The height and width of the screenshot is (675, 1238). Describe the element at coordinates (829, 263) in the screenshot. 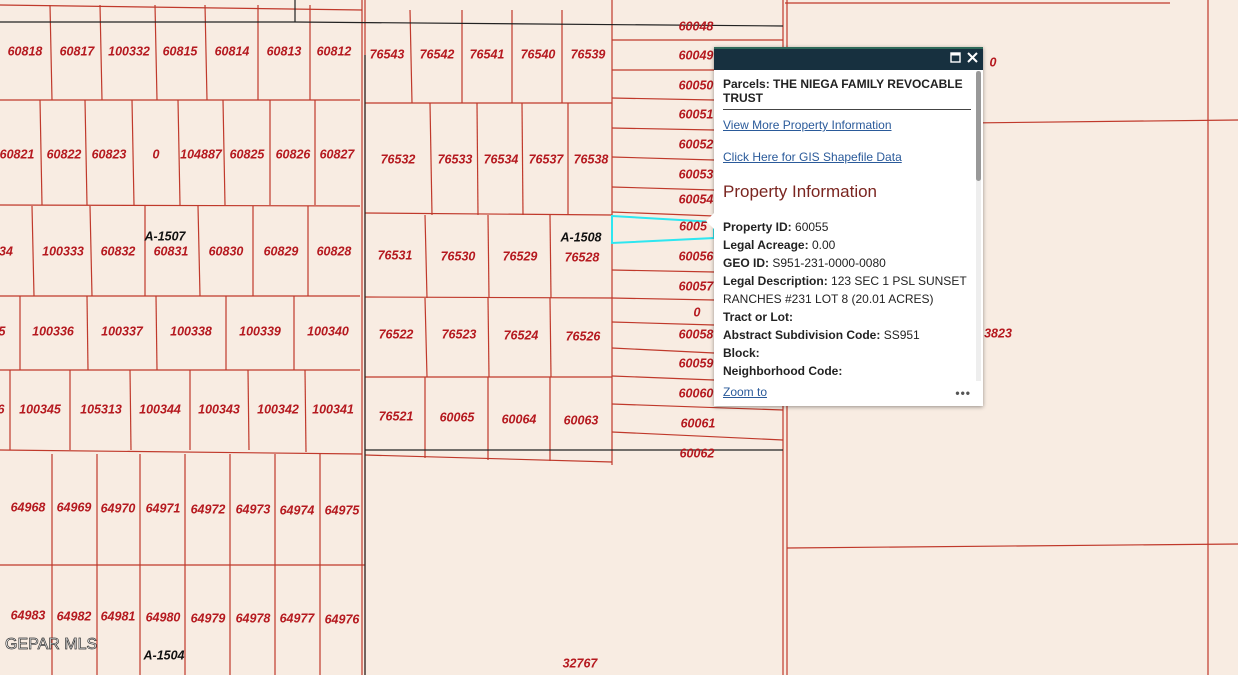

I see `field-value: S951-231-0000-0080` at that location.